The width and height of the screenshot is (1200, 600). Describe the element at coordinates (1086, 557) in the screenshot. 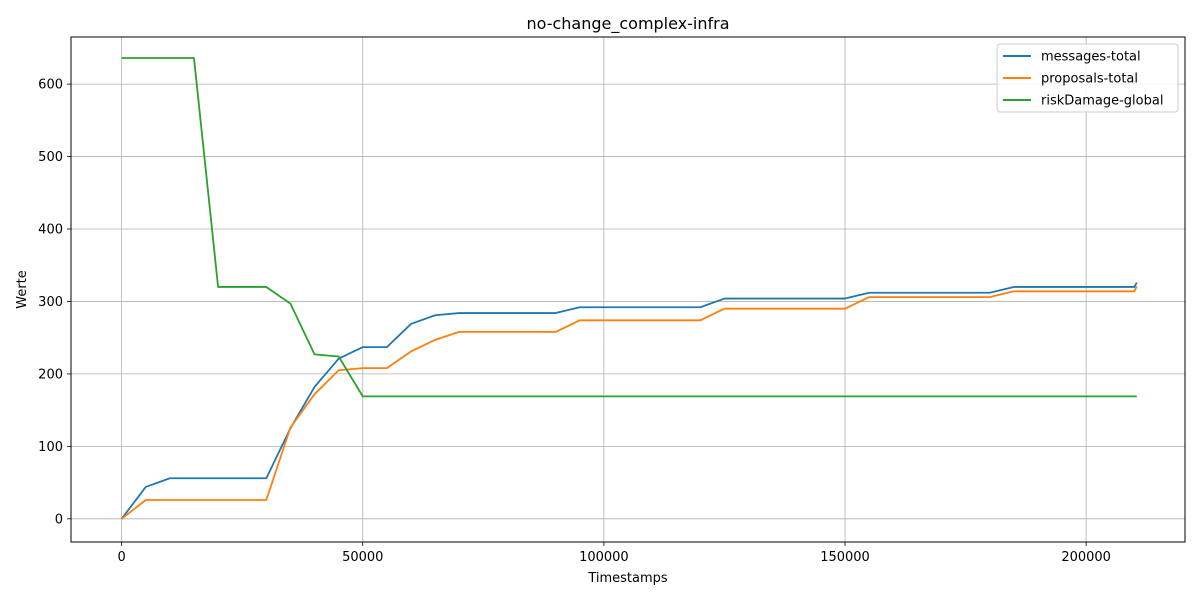

I see `x-tick-label: 200000` at that location.